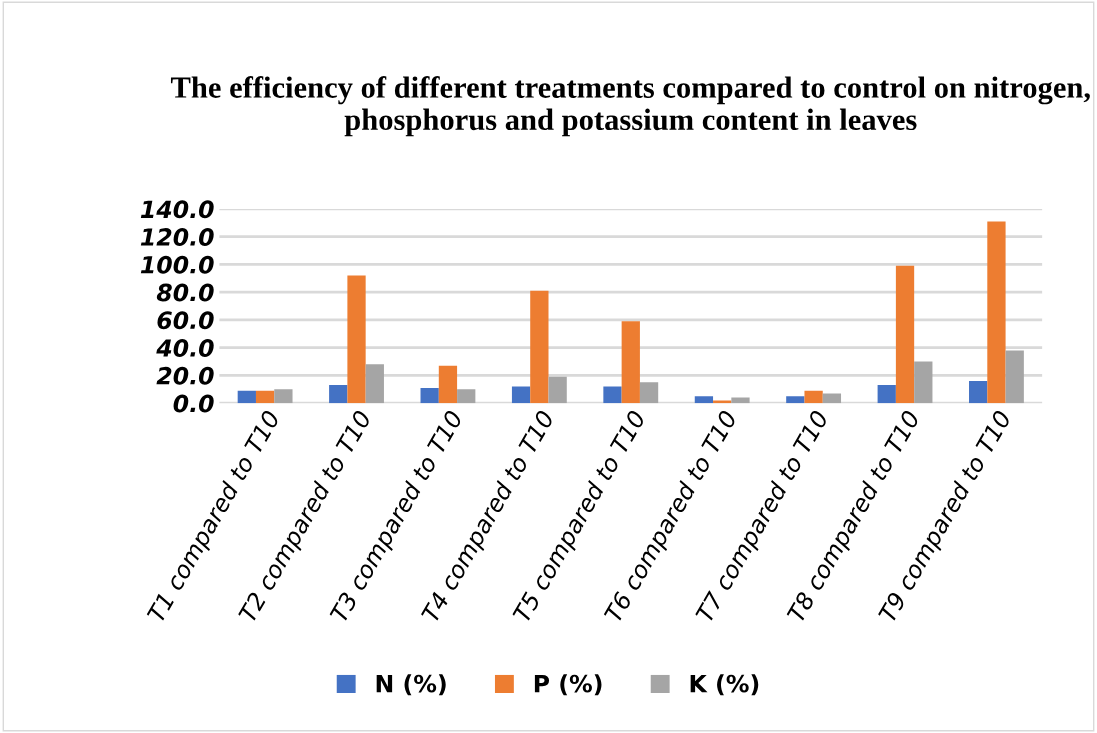 The height and width of the screenshot is (733, 1097). I want to click on y-tick-label: 0.0, so click(193, 403).